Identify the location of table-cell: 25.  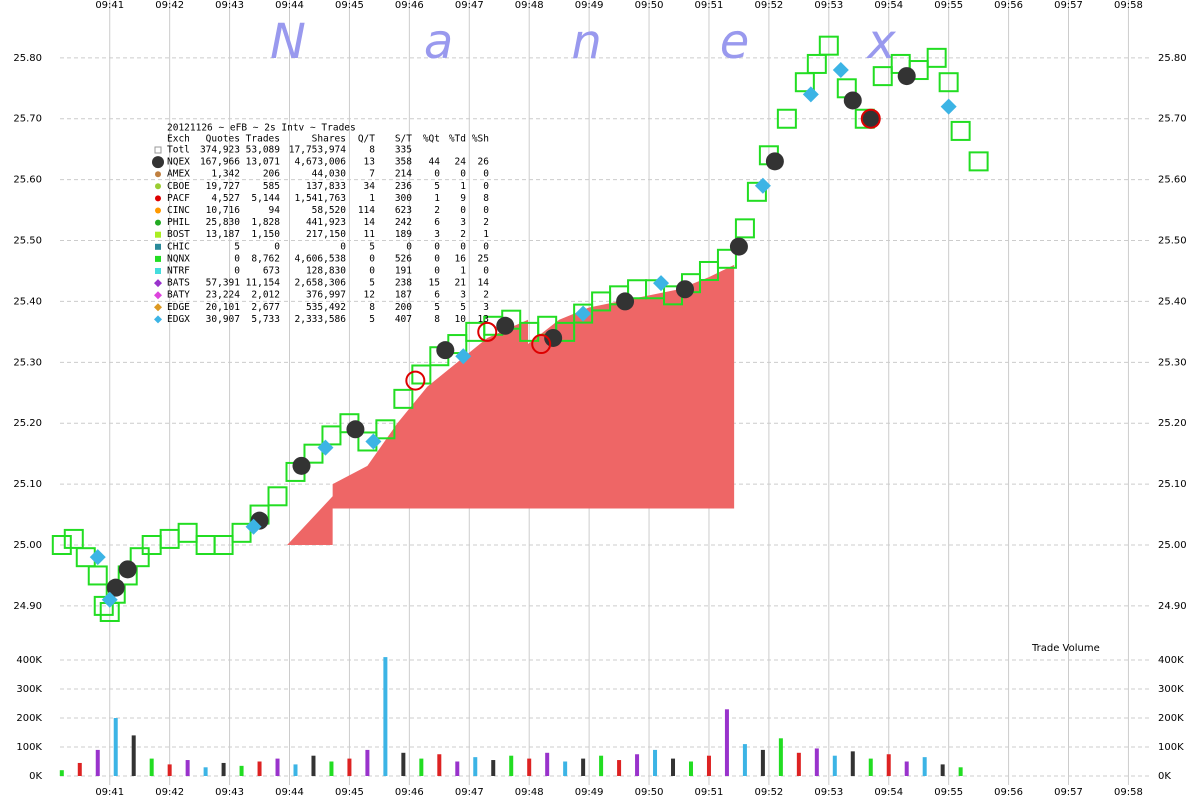
(483, 258).